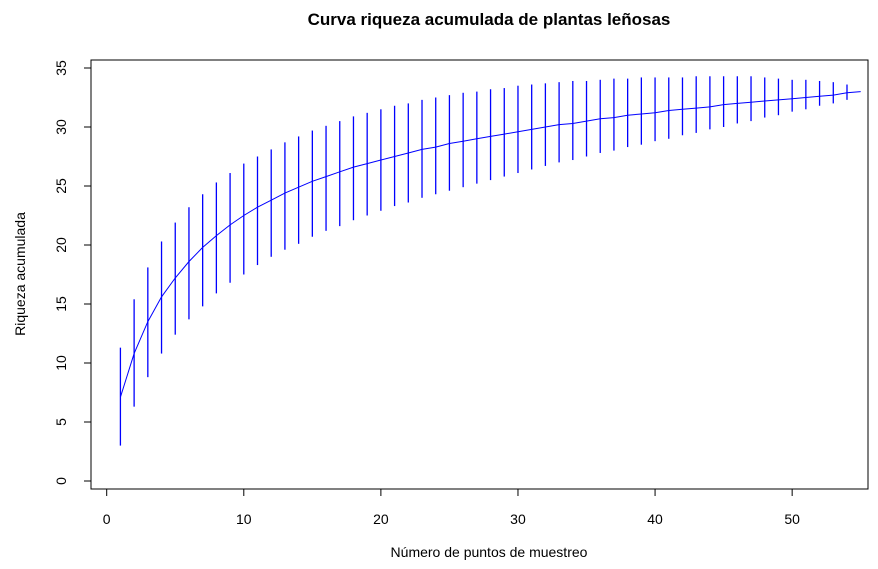 This screenshot has width=878, height=569. Describe the element at coordinates (72, 272) in the screenshot. I see `y-axis: 0 5 10 15 20 25 30 35` at that location.